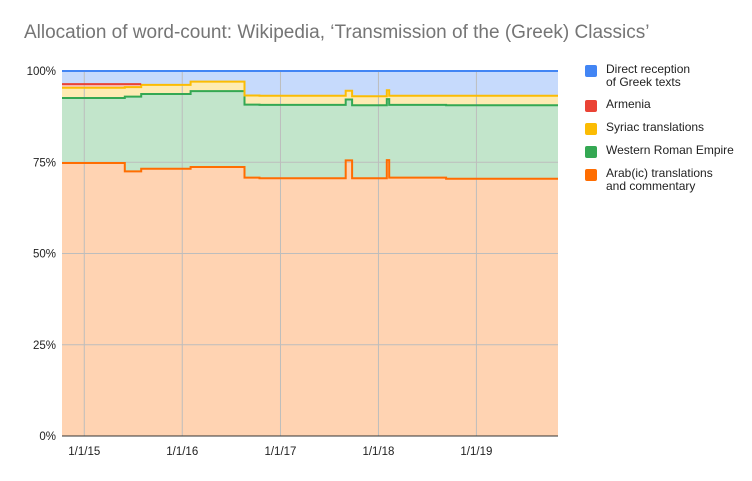 This screenshot has height=481, width=752. Describe the element at coordinates (44, 346) in the screenshot. I see `y-tick-label: 25%` at that location.